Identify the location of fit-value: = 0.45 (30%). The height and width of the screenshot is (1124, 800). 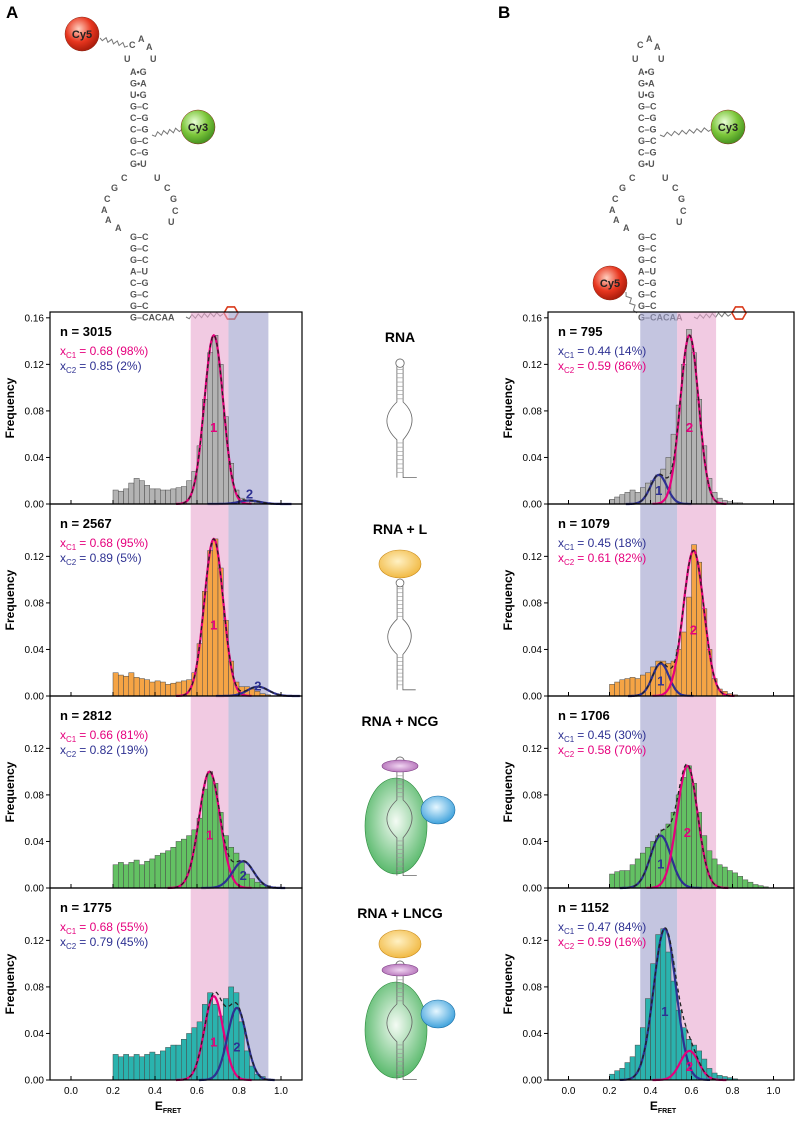
(611, 735).